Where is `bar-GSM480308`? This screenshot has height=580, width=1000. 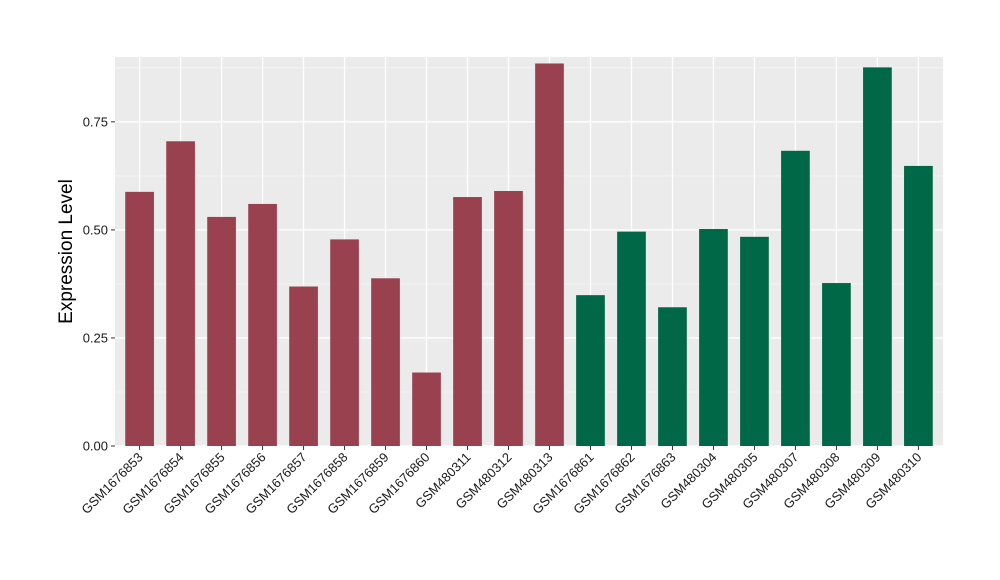 bar-GSM480308 is located at coordinates (836, 364).